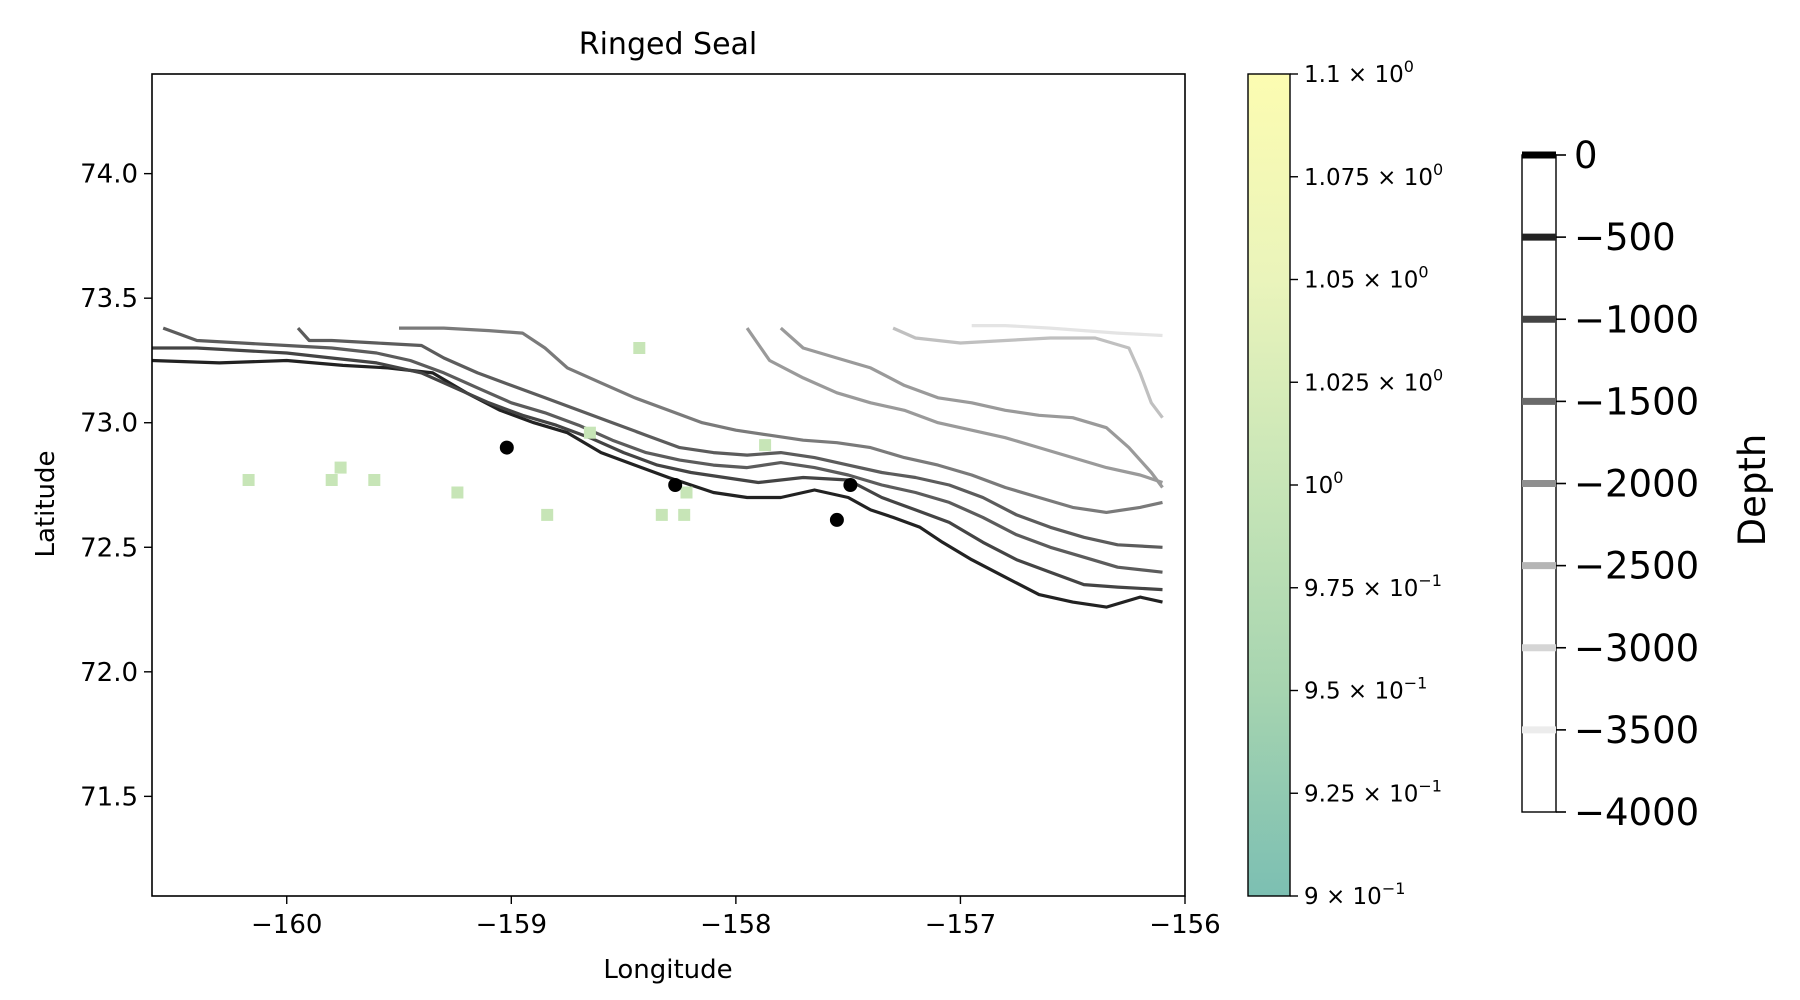 Image resolution: width=1800 pixels, height=1000 pixels. Describe the element at coordinates (1586, 155) in the screenshot. I see `depth-tick-label: 0` at that location.